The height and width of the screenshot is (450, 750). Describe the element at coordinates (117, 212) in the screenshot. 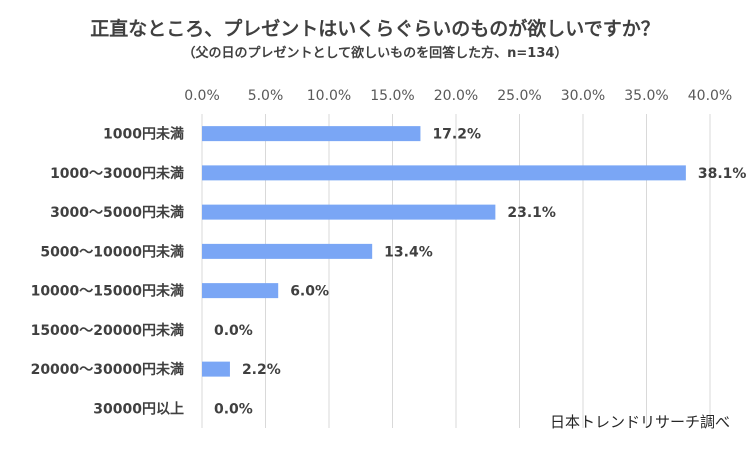

I see `category-label: 3000〜5000円未満` at that location.